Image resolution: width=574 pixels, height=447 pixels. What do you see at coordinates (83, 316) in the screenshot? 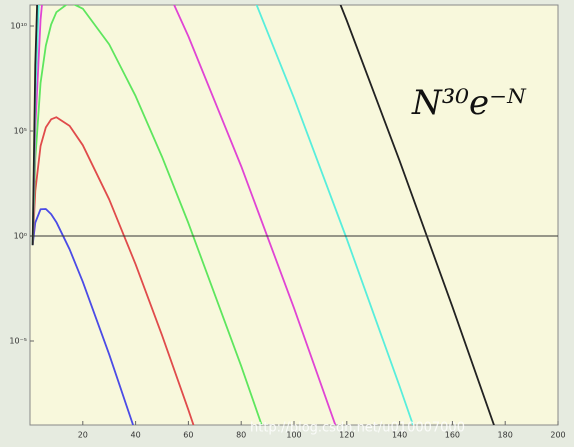
I see `series-line` at bounding box center [83, 316].